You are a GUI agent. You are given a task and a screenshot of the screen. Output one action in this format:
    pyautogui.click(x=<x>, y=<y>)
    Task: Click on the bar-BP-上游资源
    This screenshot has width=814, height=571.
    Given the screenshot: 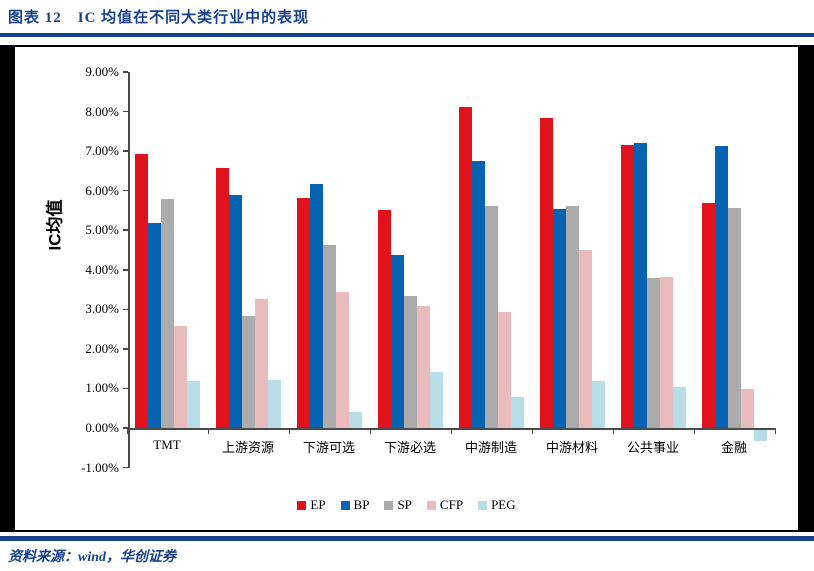 What is the action you would take?
    pyautogui.click(x=235, y=311)
    